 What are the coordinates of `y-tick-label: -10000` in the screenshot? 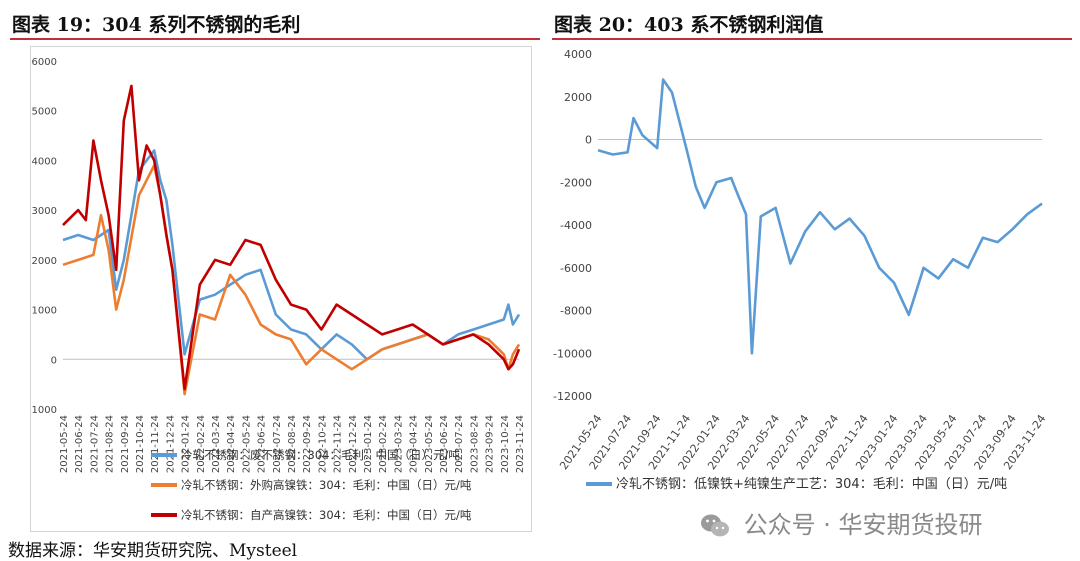 It's located at (572, 353).